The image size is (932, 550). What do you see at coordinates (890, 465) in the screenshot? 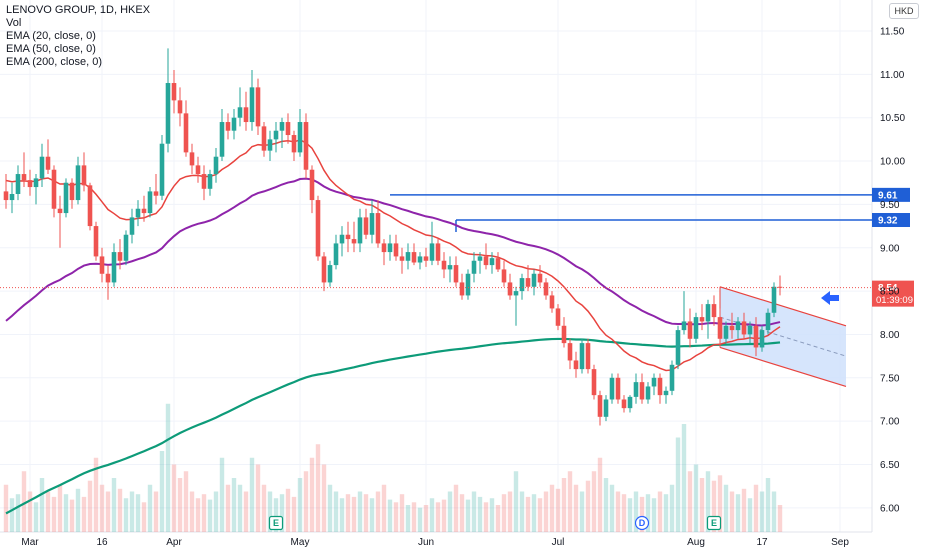
I see `price-tick-label: 6.50` at bounding box center [890, 465].